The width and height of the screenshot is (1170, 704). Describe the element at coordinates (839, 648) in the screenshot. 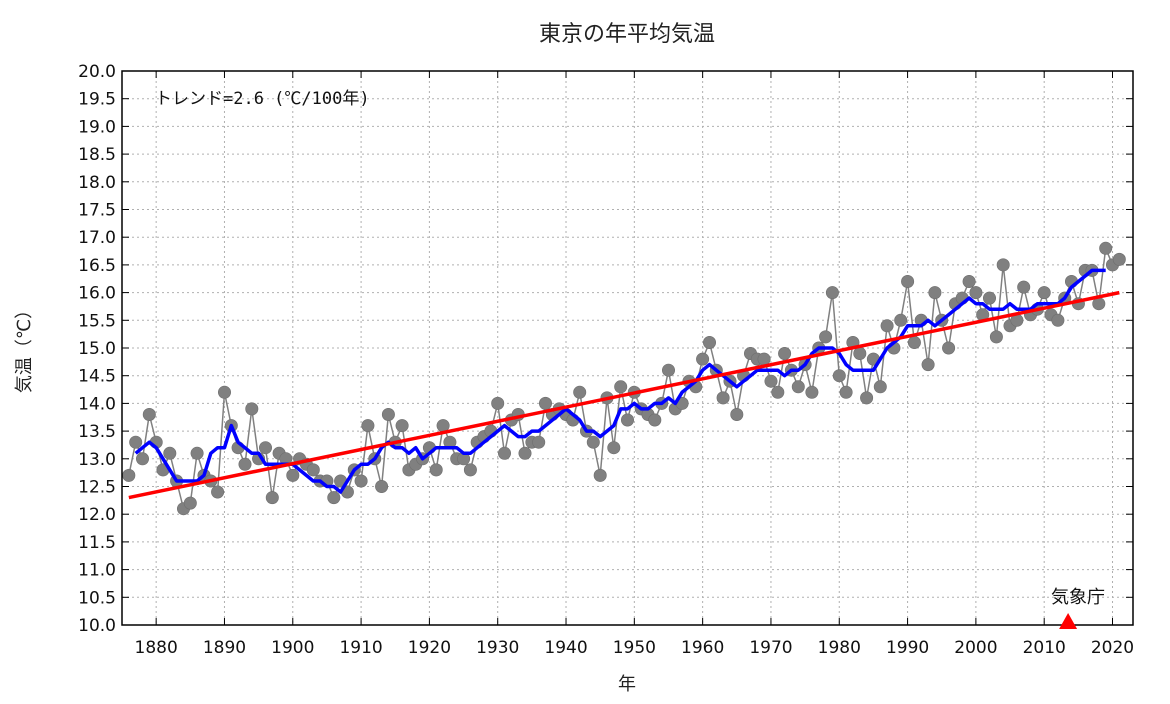

I see `x-tick-label: 1980` at that location.